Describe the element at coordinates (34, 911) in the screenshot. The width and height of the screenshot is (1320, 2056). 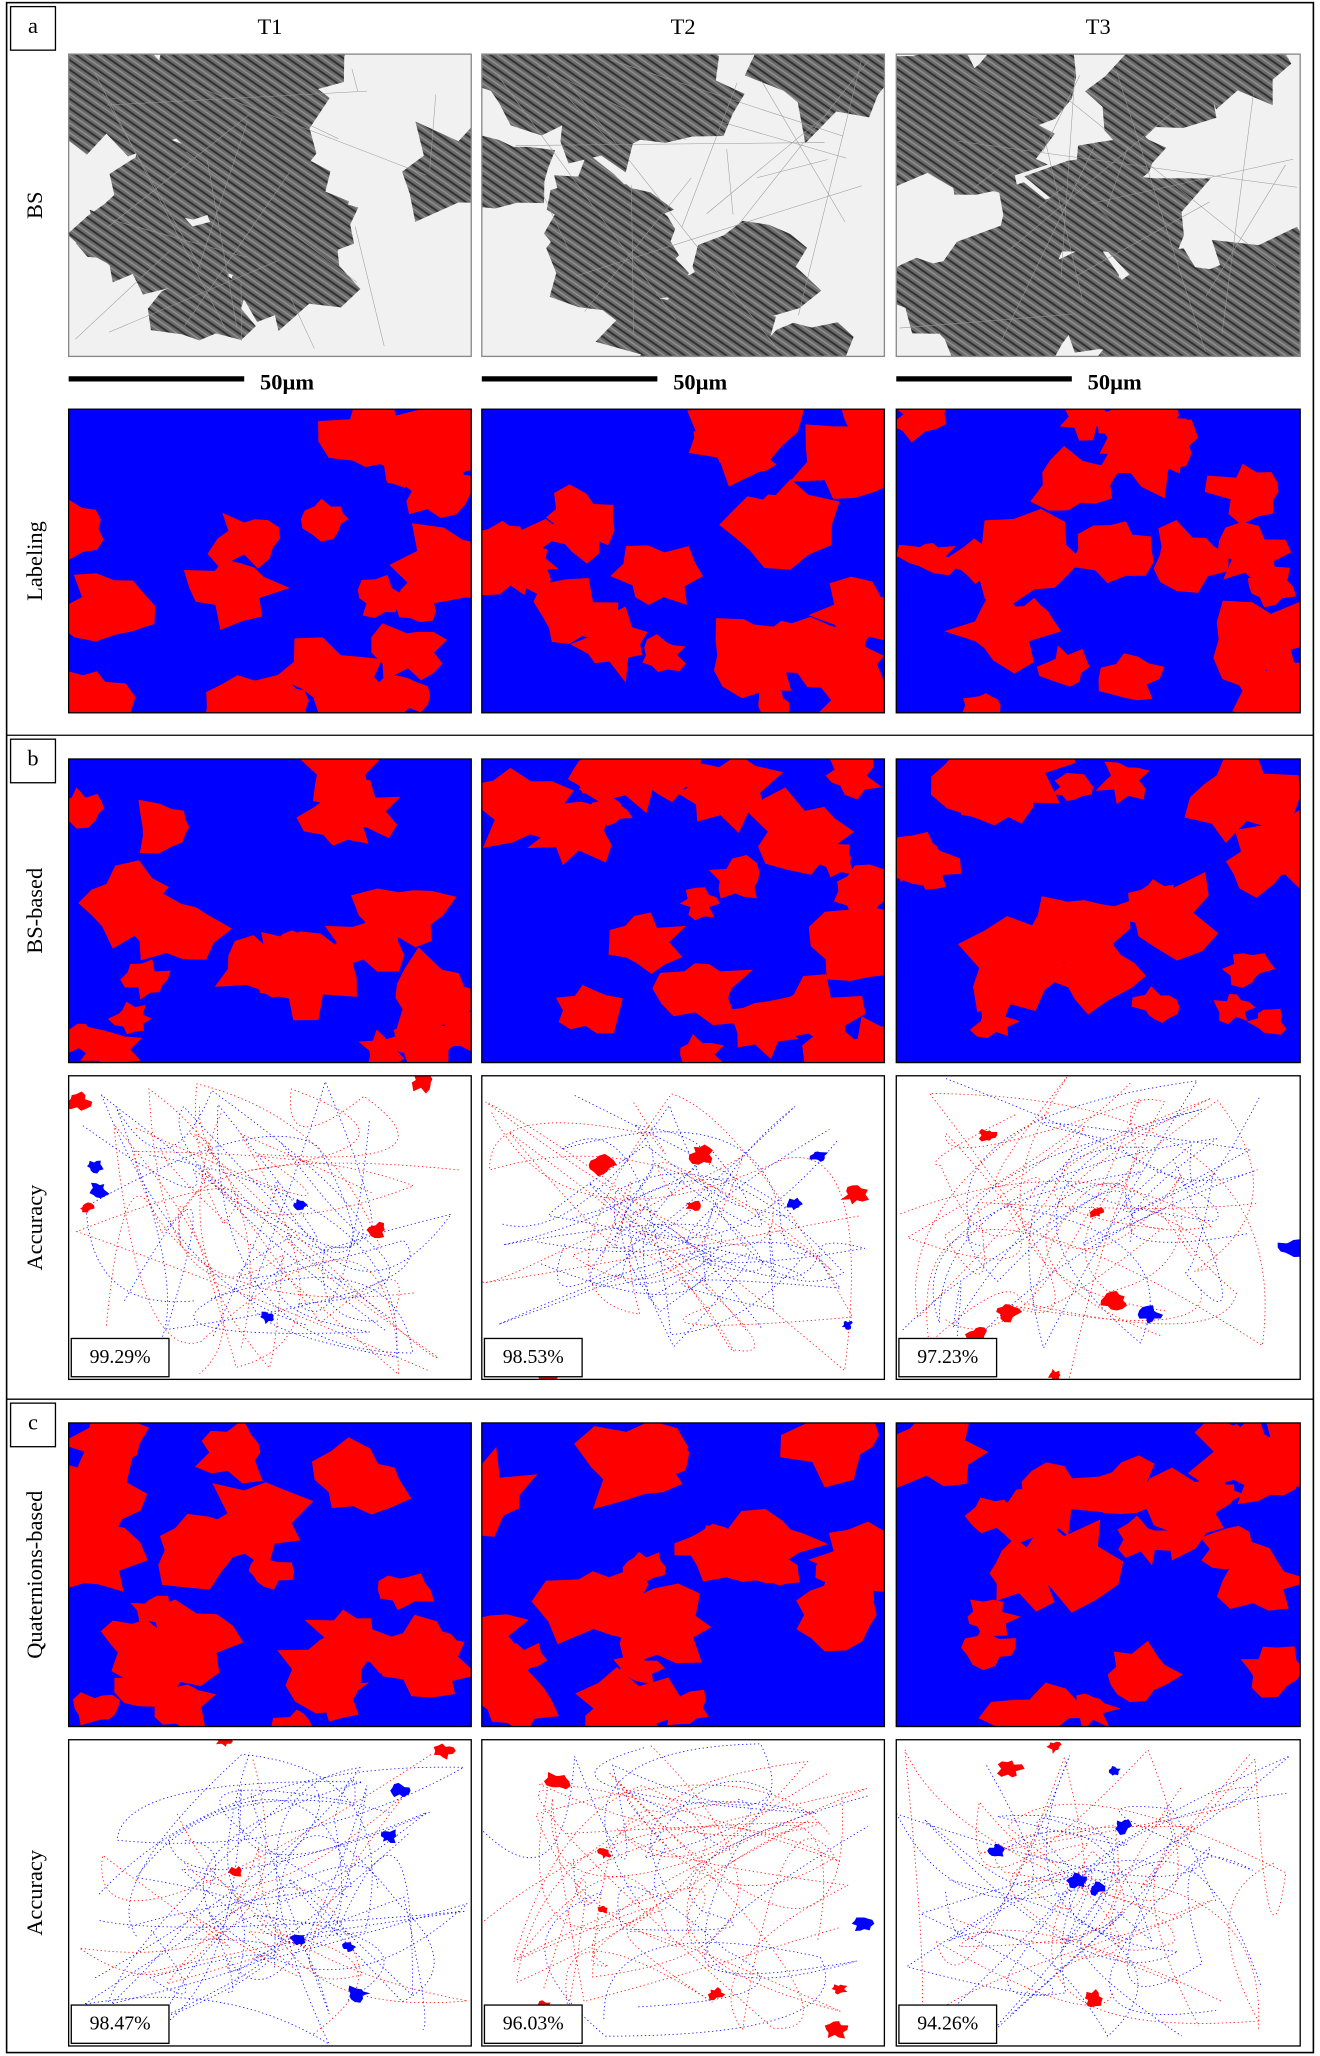
I see `row-label: BS-based` at that location.